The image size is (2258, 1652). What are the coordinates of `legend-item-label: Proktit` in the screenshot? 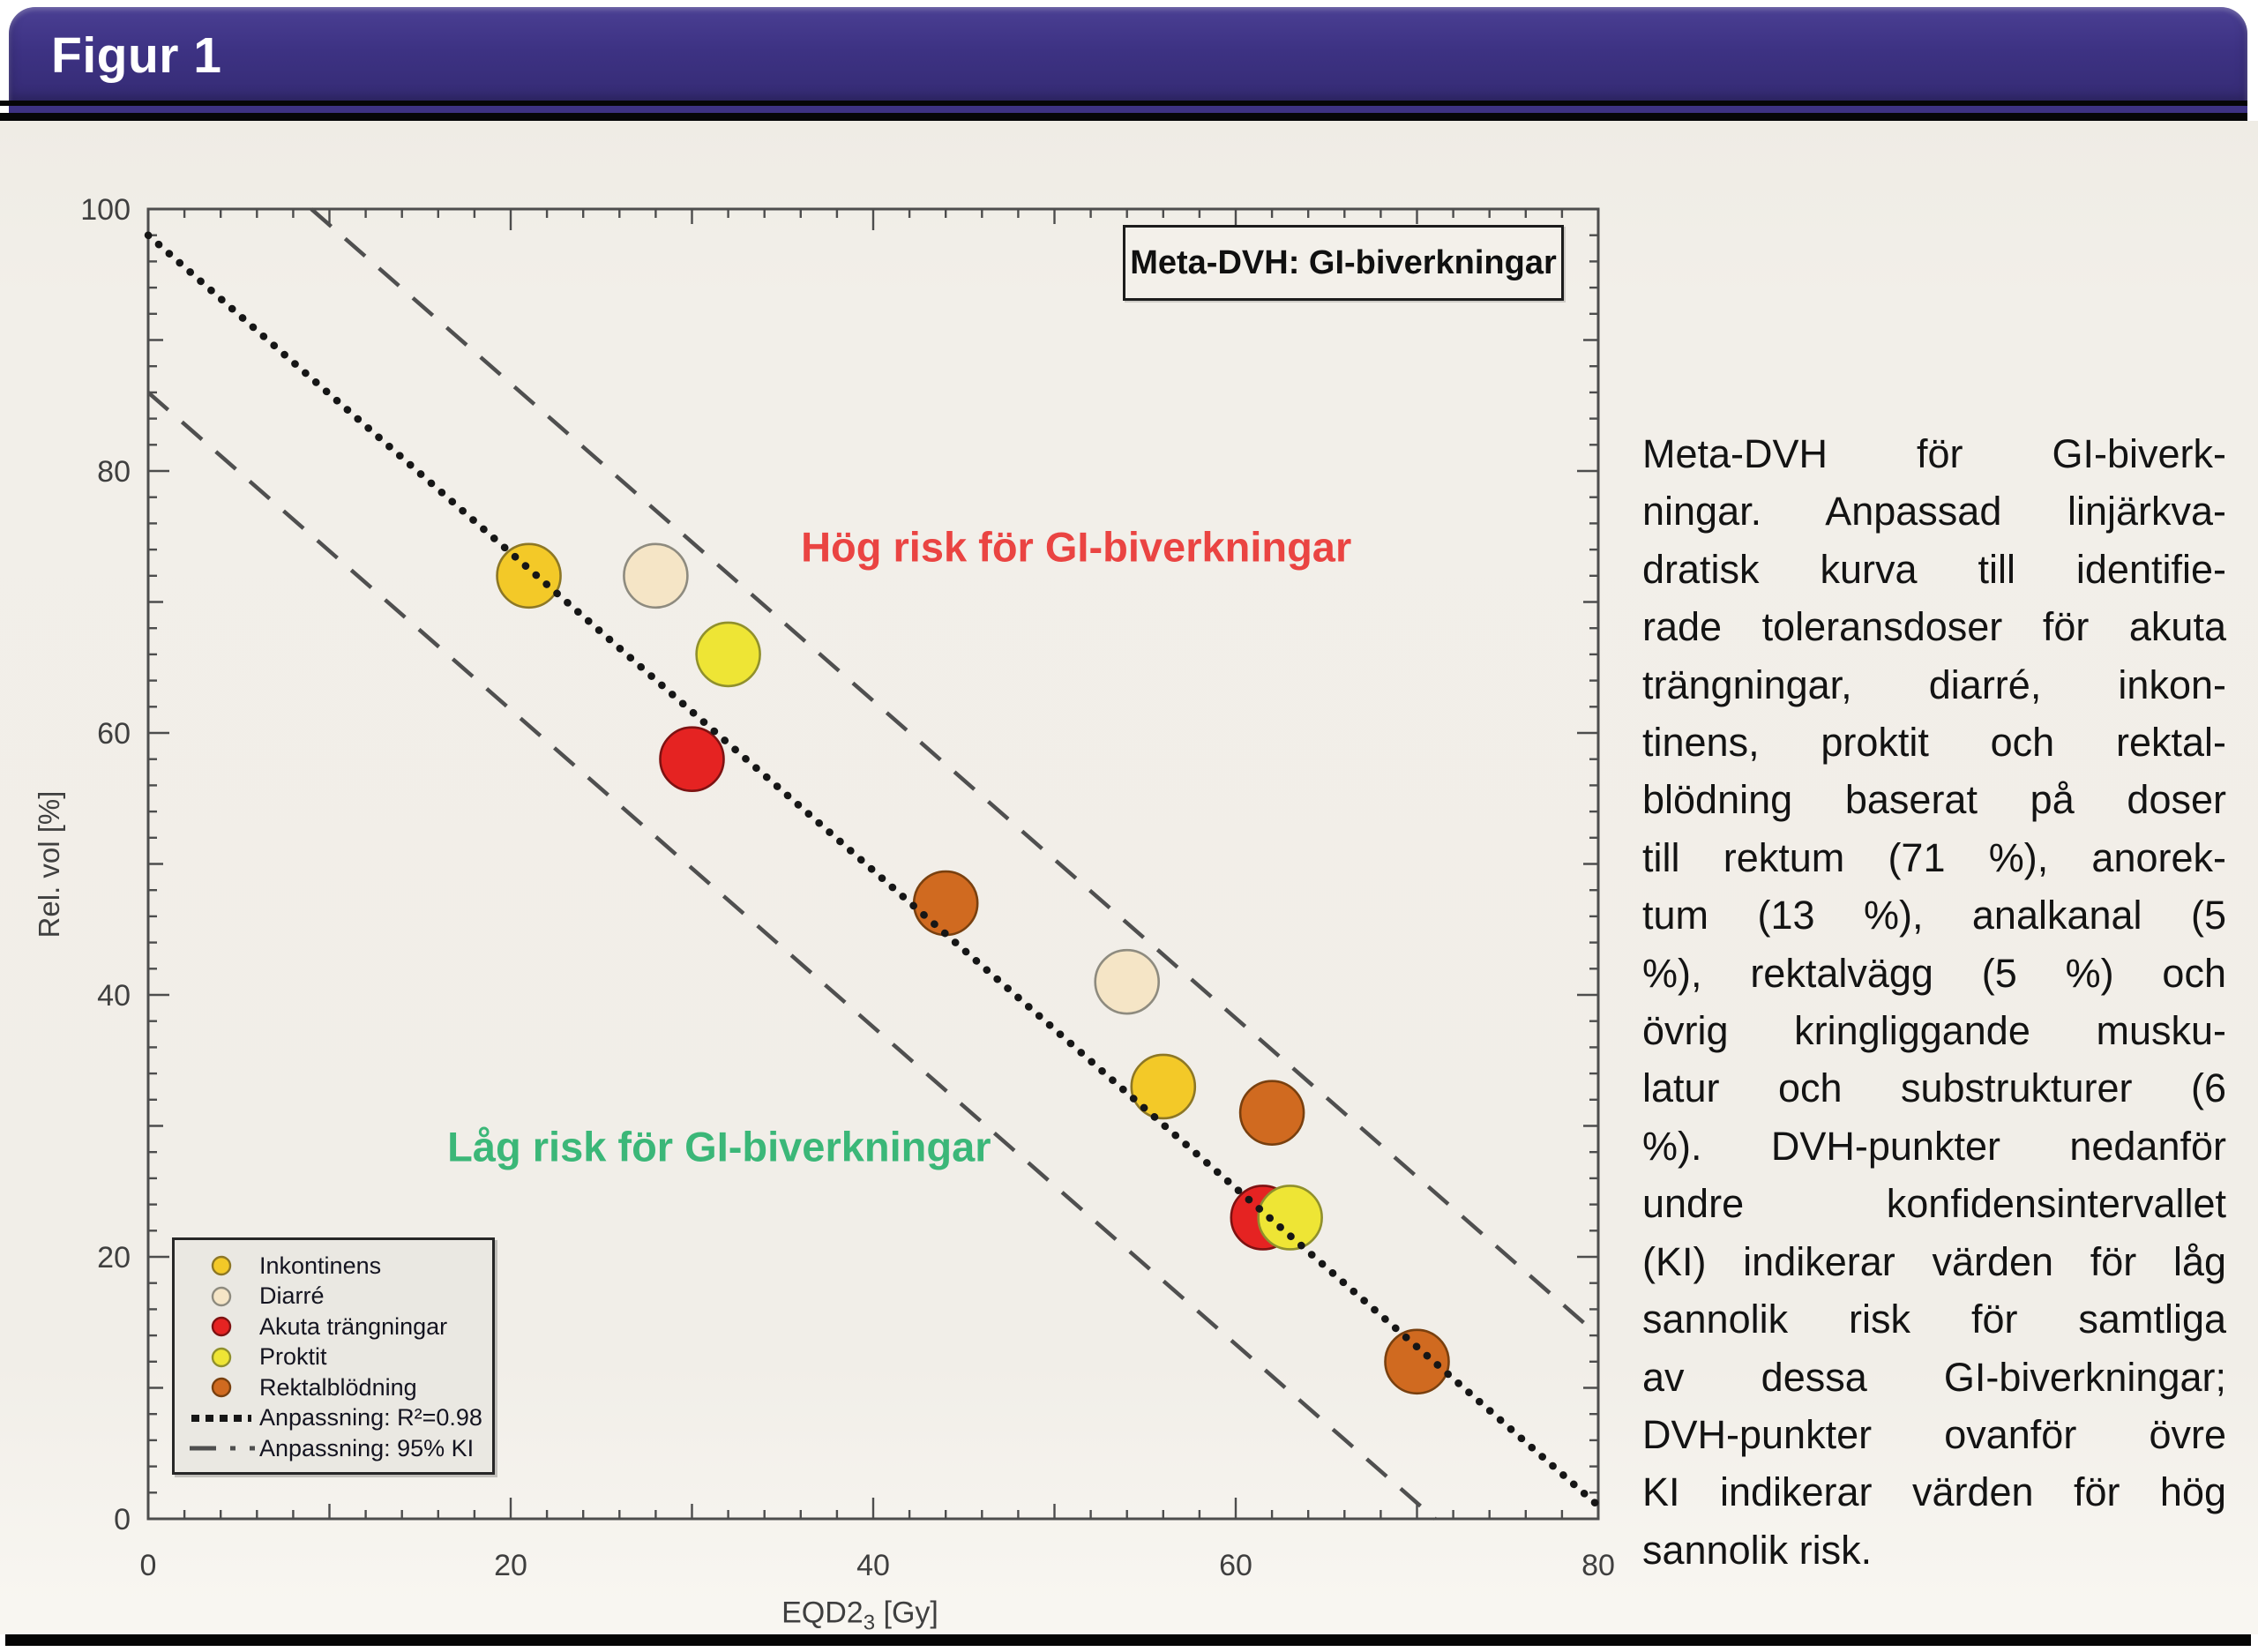 It's located at (293, 1356).